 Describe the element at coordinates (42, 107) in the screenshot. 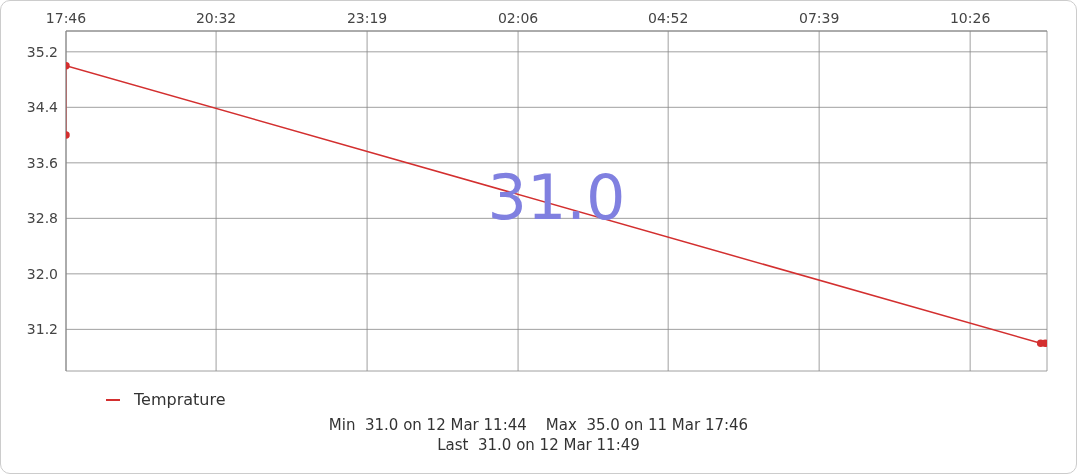

I see `y-tick-label: 34.4` at that location.